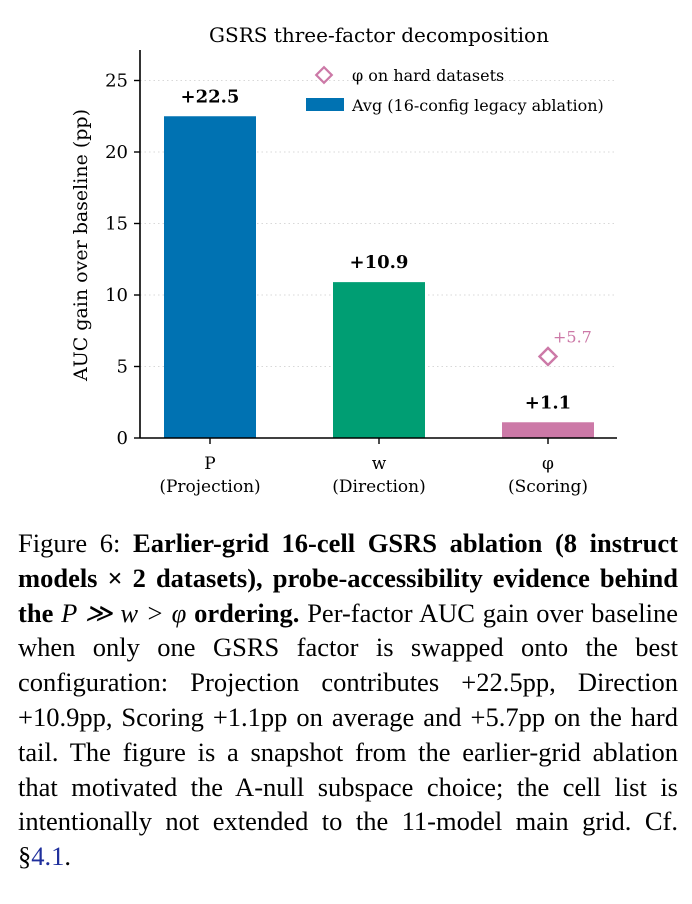 The image size is (692, 904). Describe the element at coordinates (210, 96) in the screenshot. I see `bar-value-label-0: +22.5` at that location.